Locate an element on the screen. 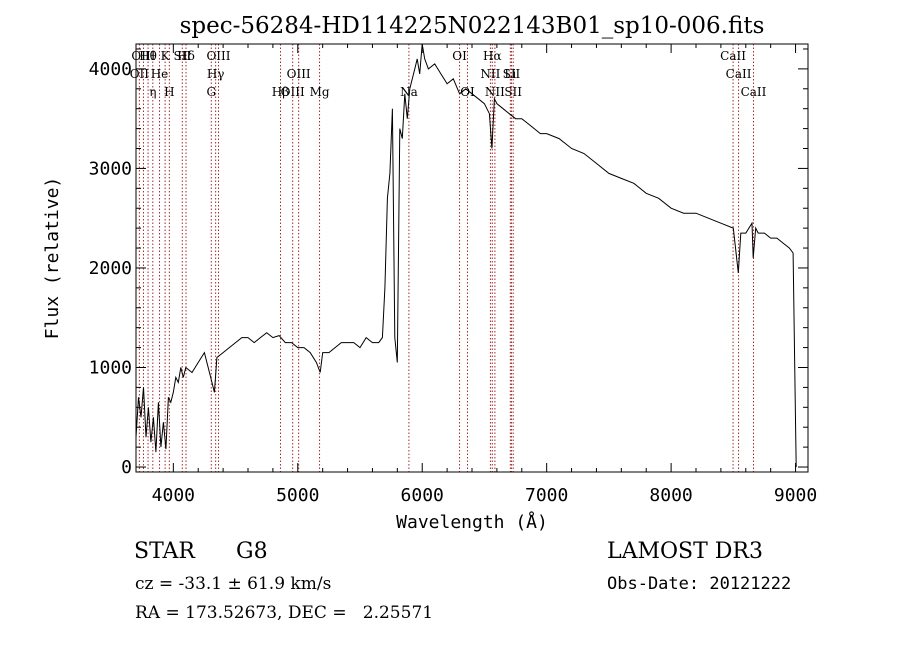 The height and width of the screenshot is (649, 900). marker-label: Hγ is located at coordinates (216, 74).